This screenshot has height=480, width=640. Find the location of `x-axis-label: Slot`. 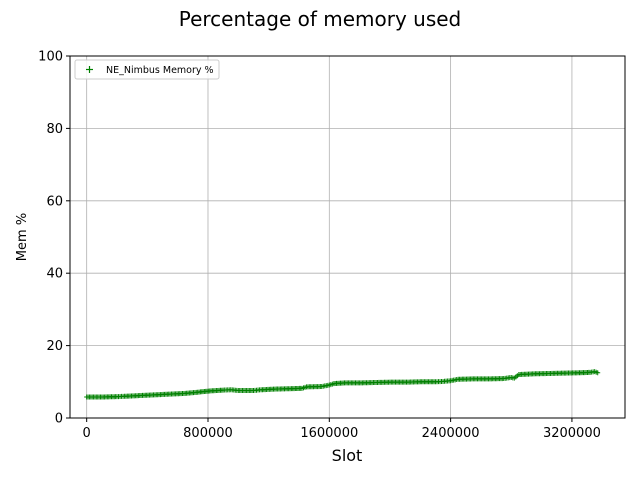

x-axis-label: Slot is located at coordinates (347, 455).